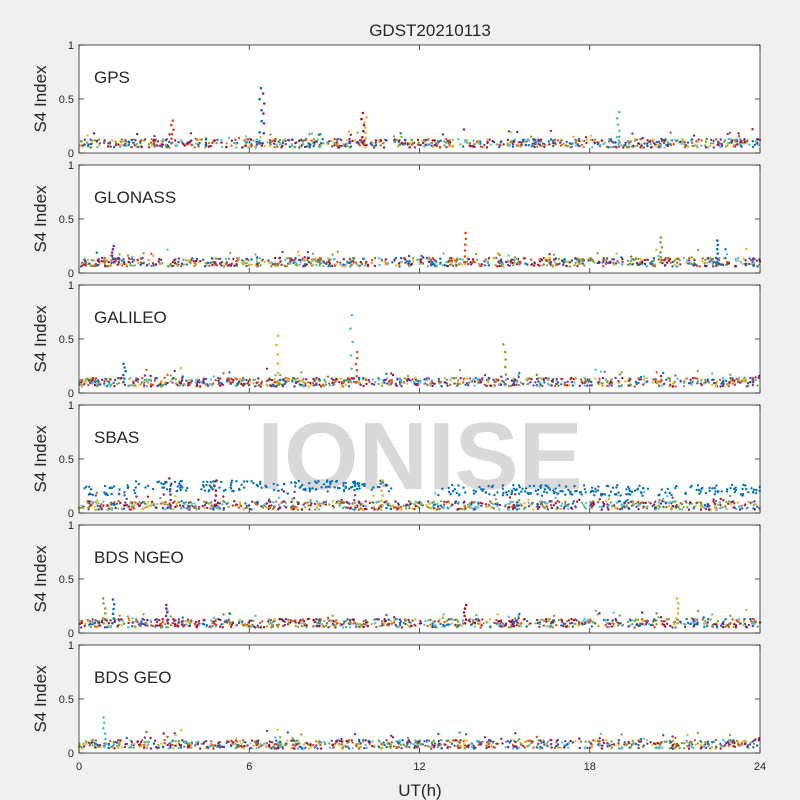 The width and height of the screenshot is (800, 800). I want to click on y-tick-label: 1, so click(71, 46).